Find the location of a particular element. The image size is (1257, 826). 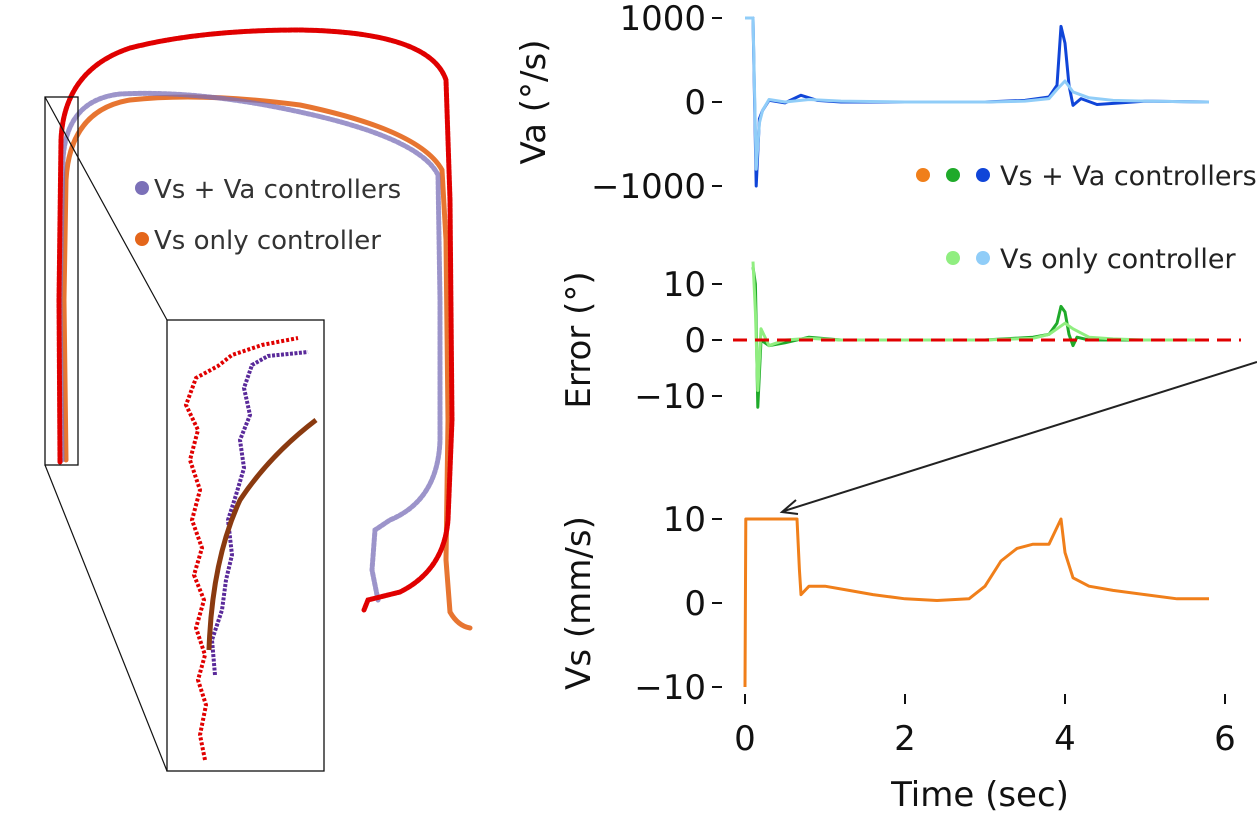

x-tick-label: 4 is located at coordinates (1065, 739).